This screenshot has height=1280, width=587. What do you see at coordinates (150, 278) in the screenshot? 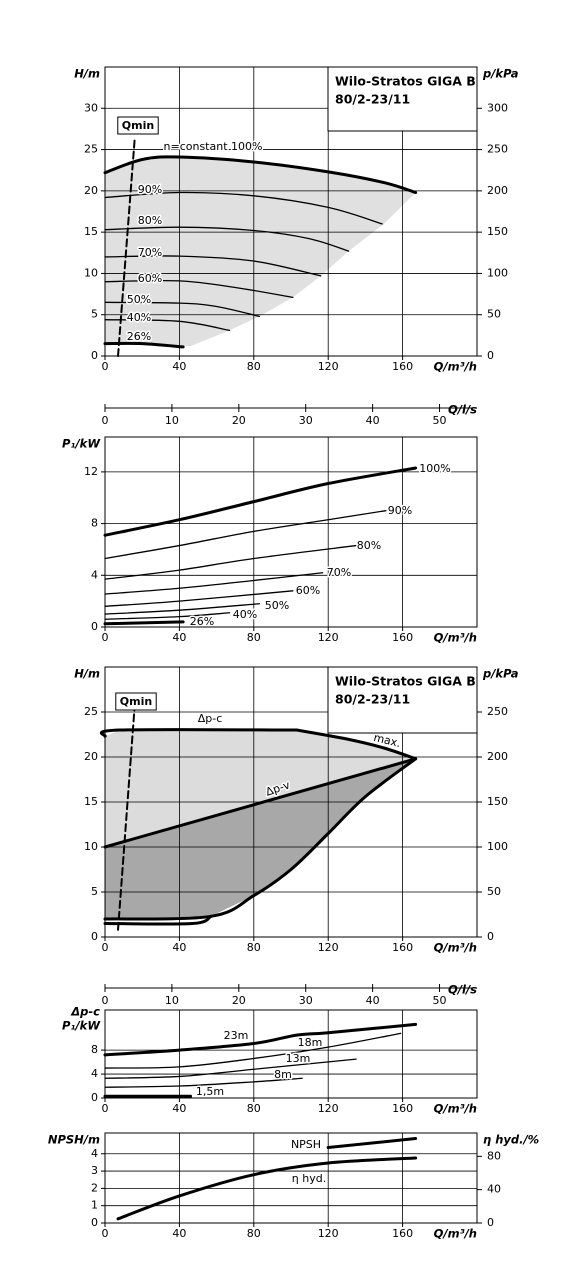
I see `series-label: 60%` at bounding box center [150, 278].